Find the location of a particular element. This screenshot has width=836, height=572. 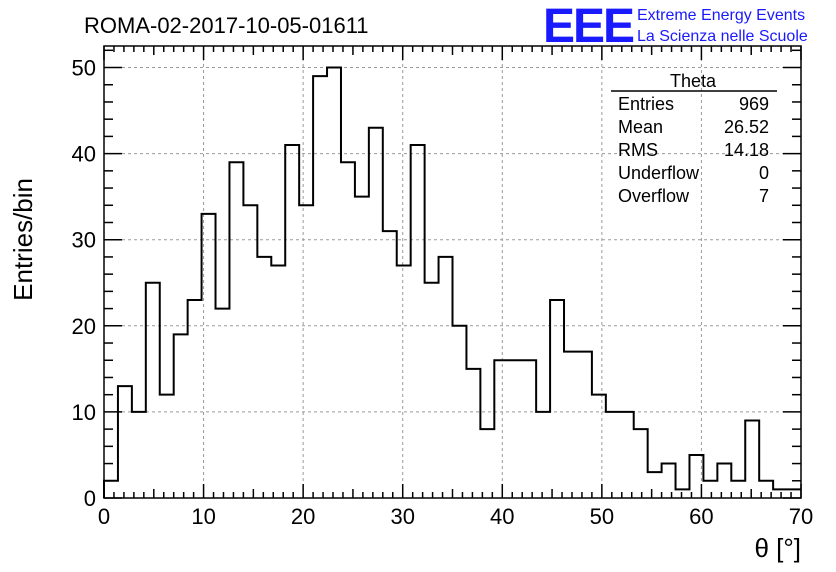

stats-label: Entries is located at coordinates (646, 104).